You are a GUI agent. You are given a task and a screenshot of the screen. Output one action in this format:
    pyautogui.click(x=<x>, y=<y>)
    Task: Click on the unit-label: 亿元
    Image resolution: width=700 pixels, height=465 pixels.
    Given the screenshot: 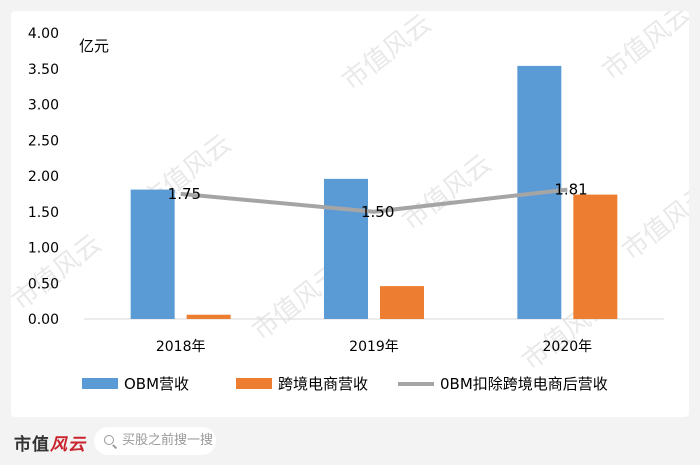 What is the action you would take?
    pyautogui.click(x=94, y=46)
    